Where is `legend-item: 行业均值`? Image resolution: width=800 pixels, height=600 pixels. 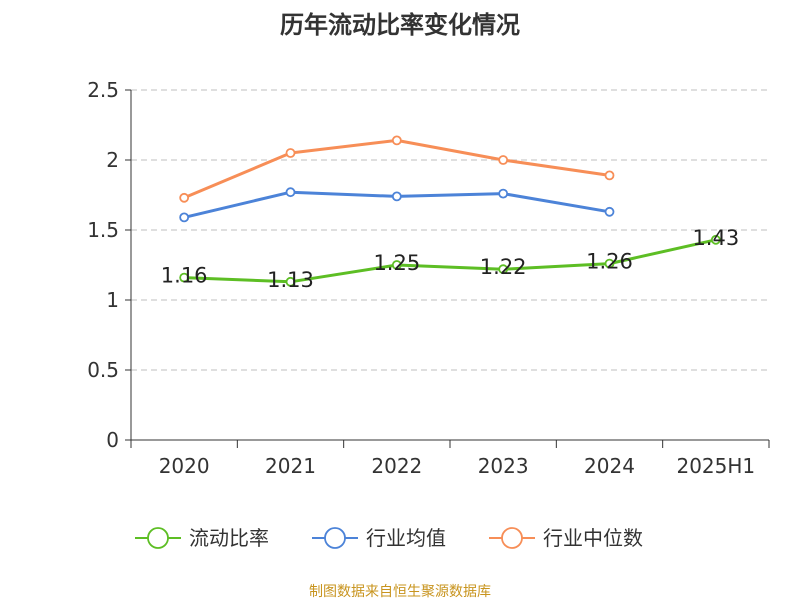 legend-item: 行业均值 is located at coordinates (379, 538).